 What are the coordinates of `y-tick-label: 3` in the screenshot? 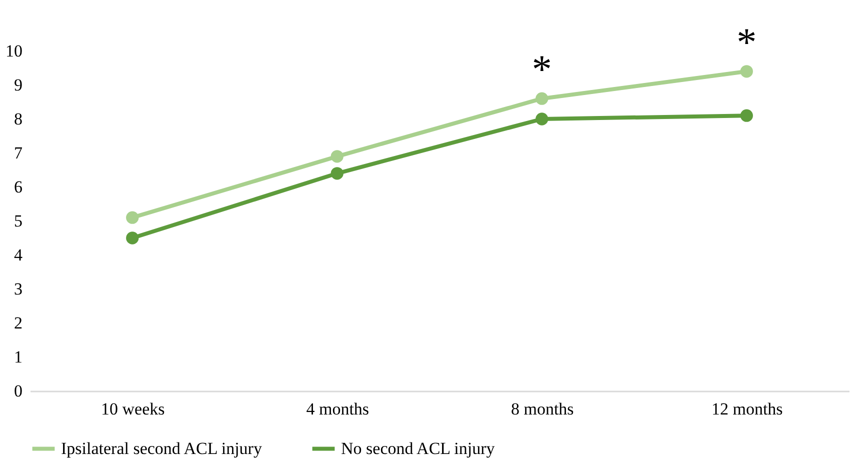 It's located at (18, 289).